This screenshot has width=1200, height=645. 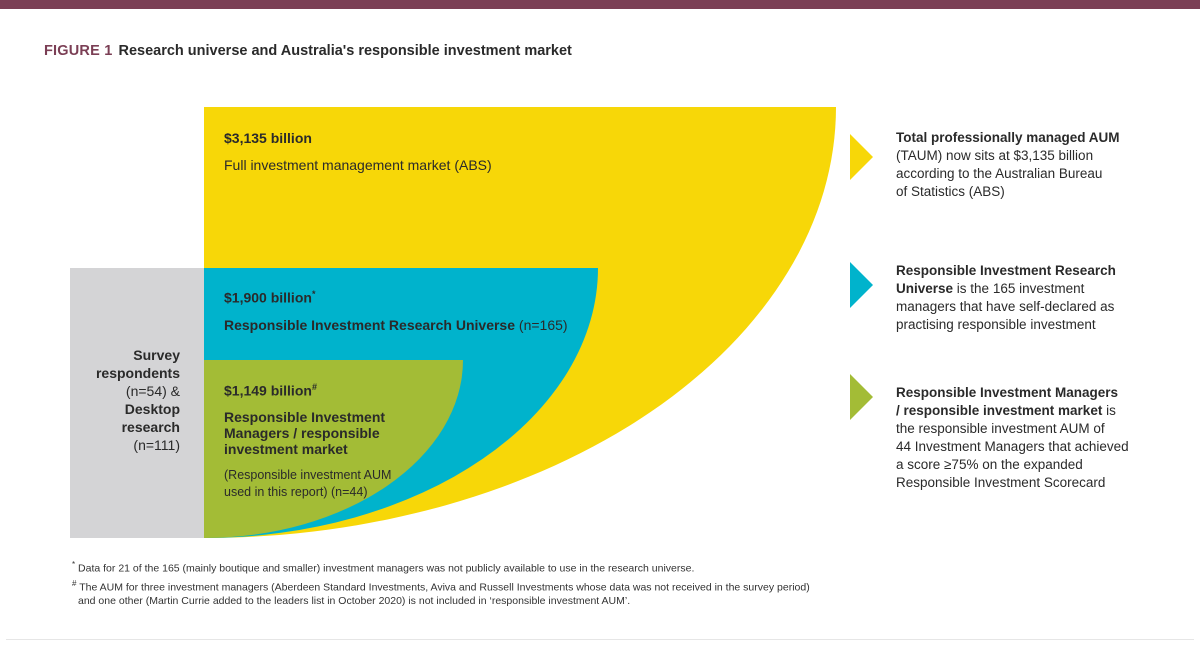 I want to click on note2-bold1: Responsible Investment Research, so click(x=1006, y=270).